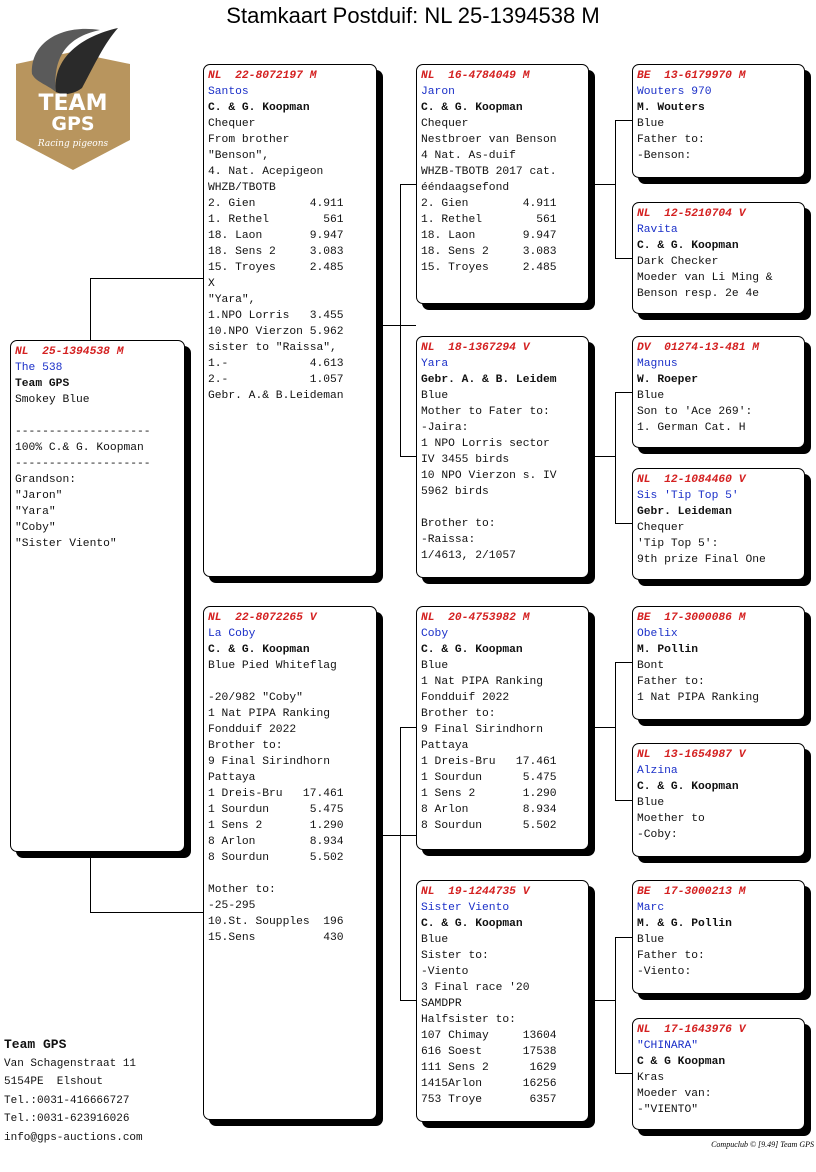  I want to click on info-line: SAMDPR, so click(441, 1004).